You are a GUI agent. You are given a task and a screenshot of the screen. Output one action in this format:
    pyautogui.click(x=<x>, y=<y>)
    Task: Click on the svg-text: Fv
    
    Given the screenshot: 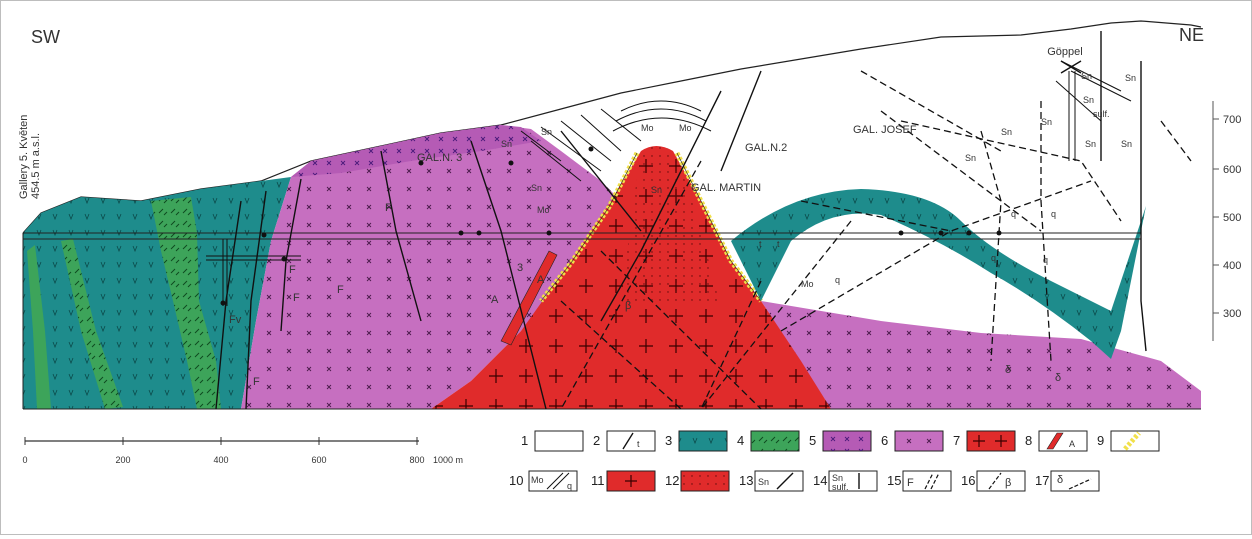 What is the action you would take?
    pyautogui.click(x=235, y=320)
    